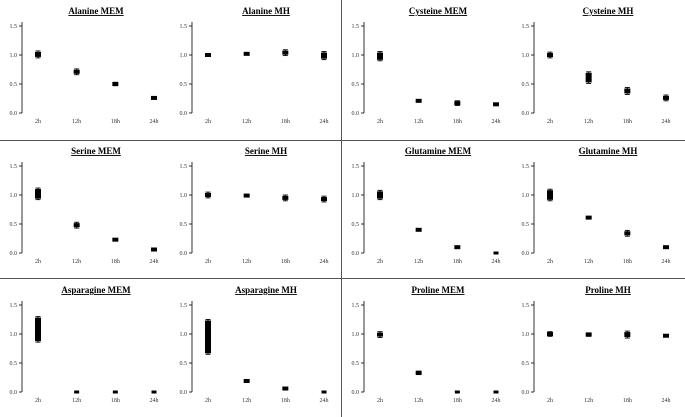 The image size is (685, 417). Describe the element at coordinates (608, 151) in the screenshot. I see `chart-title: Glutamine MH` at that location.